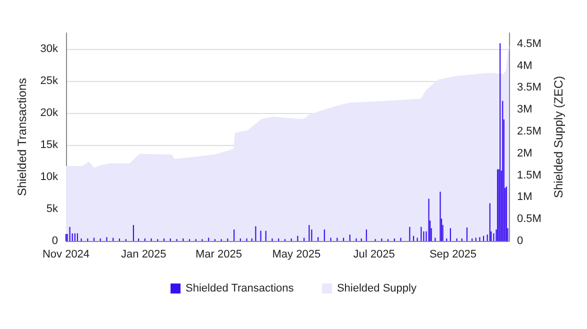 Image resolution: width=587 pixels, height=329 pixels. I want to click on y2-tick-label: 2M, so click(524, 153).